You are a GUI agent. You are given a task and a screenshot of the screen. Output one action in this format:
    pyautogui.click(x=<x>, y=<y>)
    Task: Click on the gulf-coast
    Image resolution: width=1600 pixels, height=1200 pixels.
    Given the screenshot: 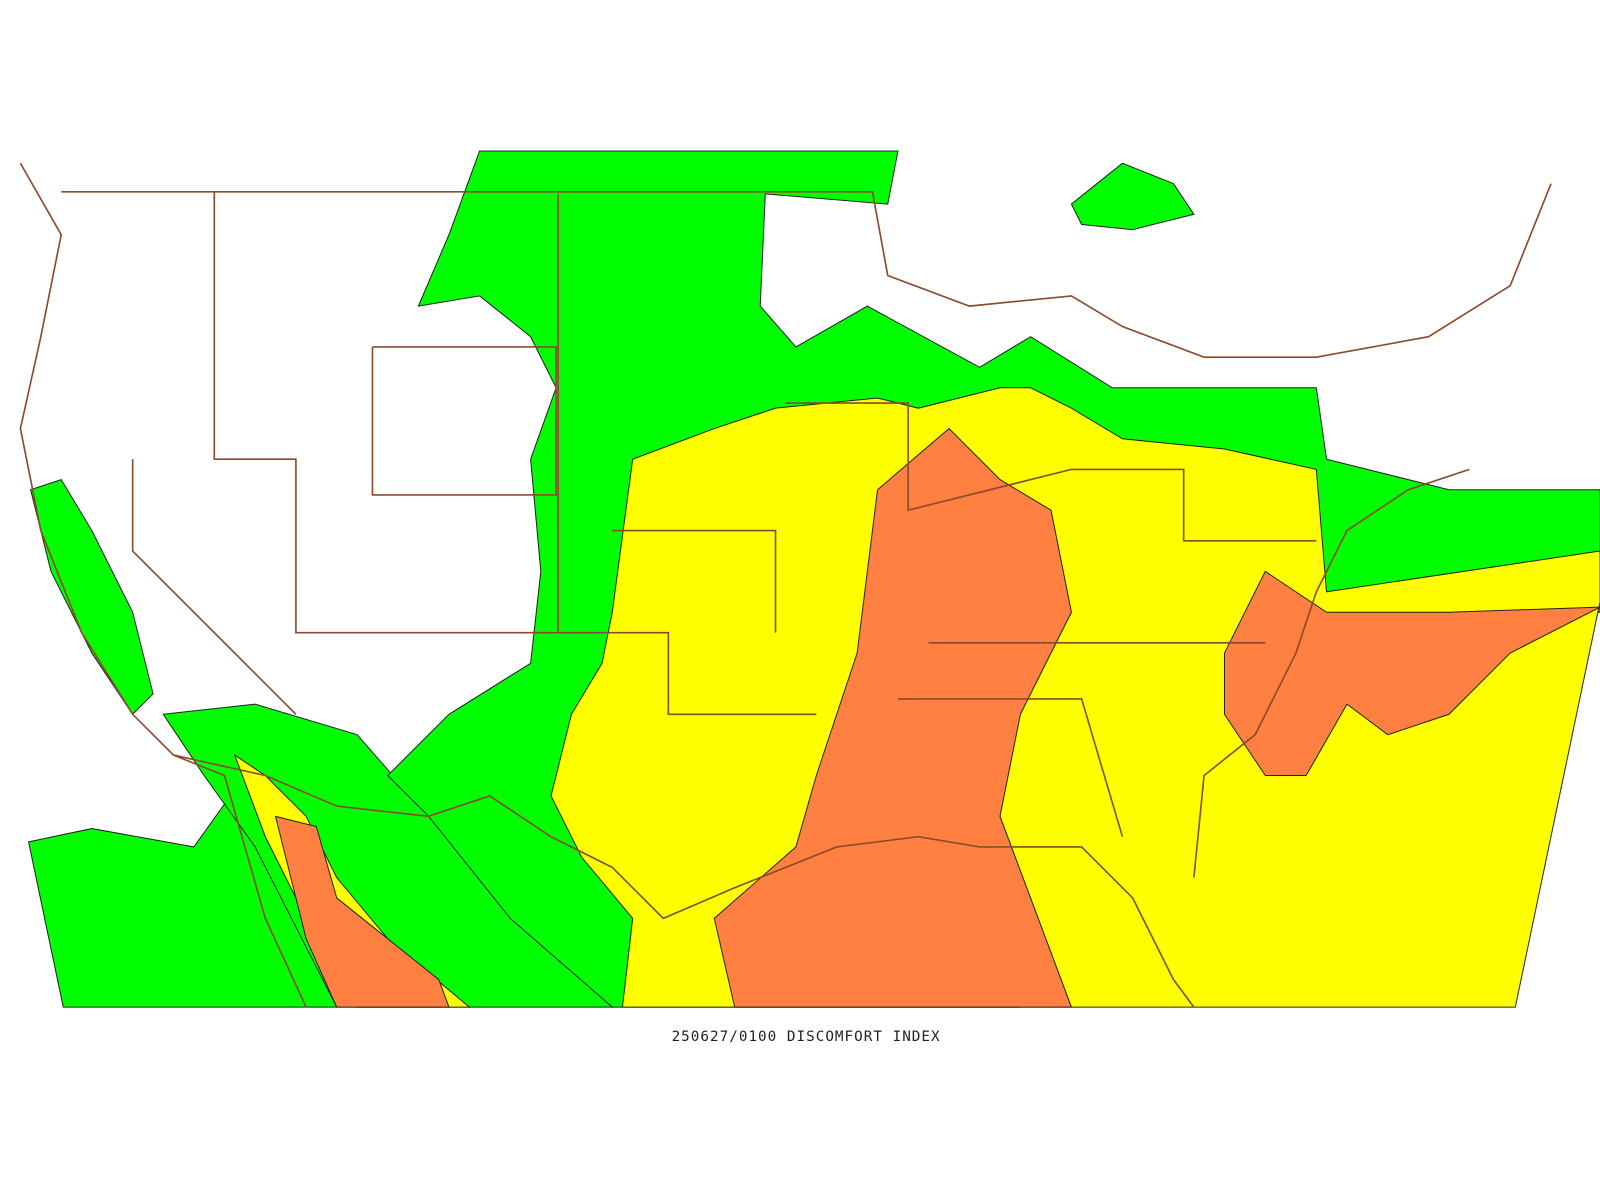 What is the action you would take?
    pyautogui.click(x=903, y=921)
    